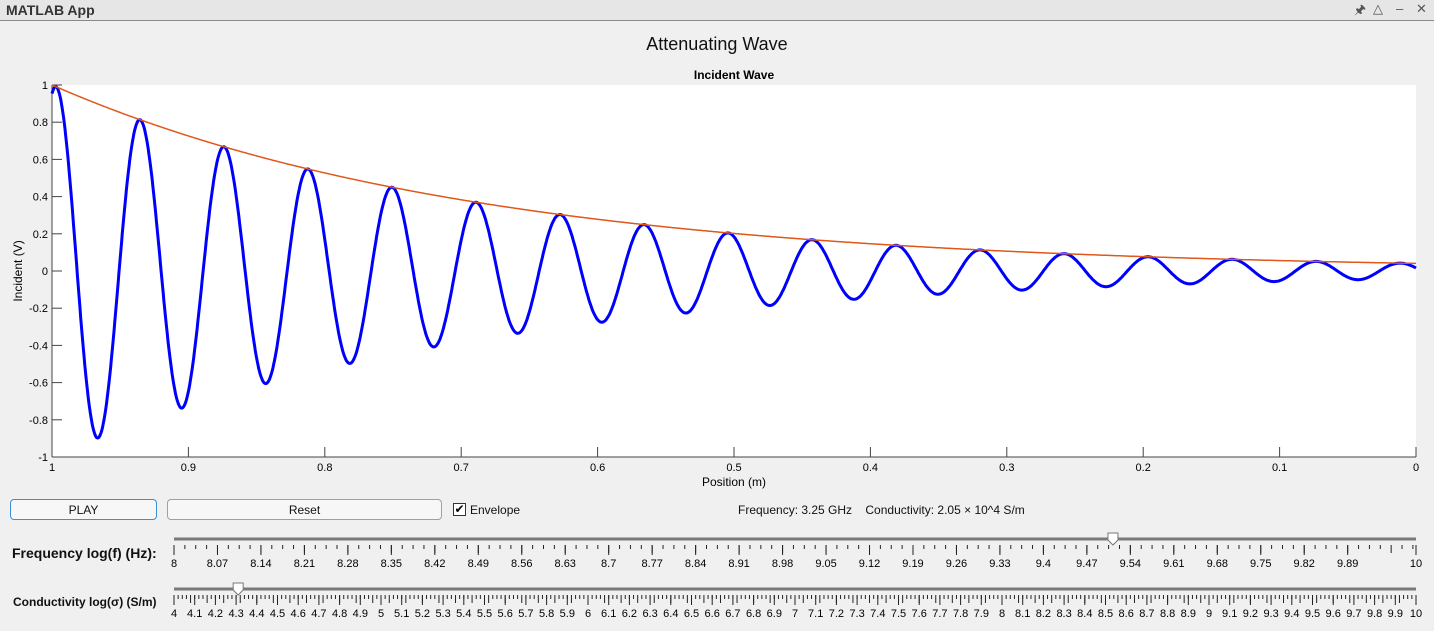  What do you see at coordinates (567, 614) in the screenshot?
I see `conductivity-slider-tick-label: 5.9` at bounding box center [567, 614].